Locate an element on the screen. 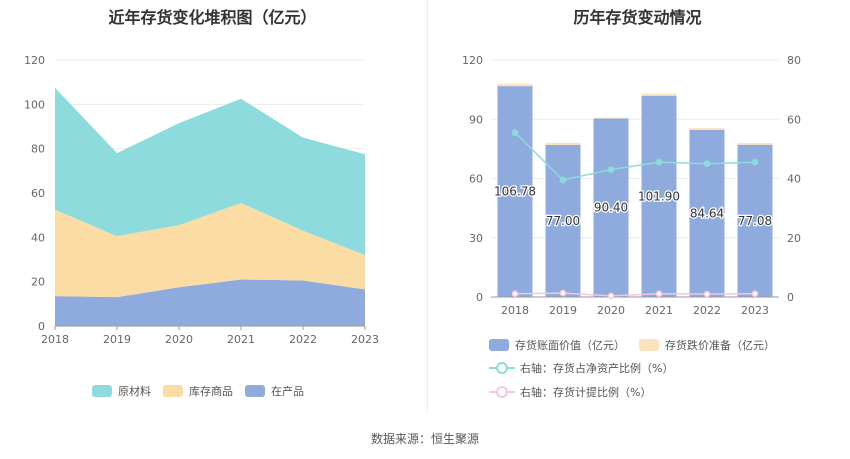 The height and width of the screenshot is (459, 850). right-y2-tick-label: 80 is located at coordinates (794, 60).